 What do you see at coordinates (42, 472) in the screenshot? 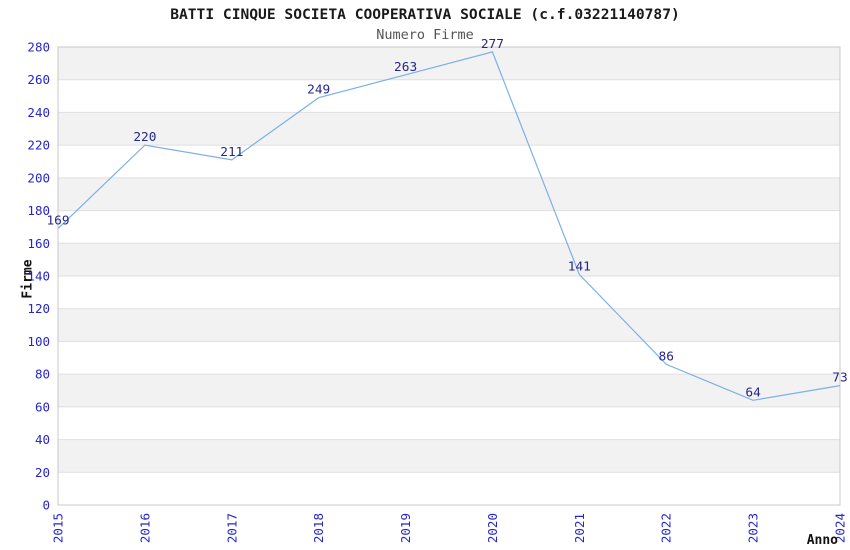
I see `y-tick-label: 20` at bounding box center [42, 472].